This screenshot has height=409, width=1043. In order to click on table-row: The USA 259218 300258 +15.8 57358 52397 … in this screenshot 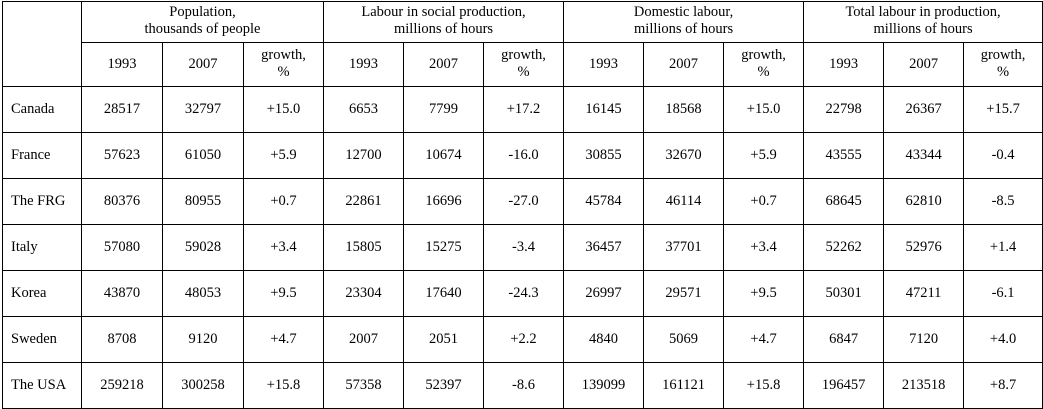, I will do `click(522, 385)`.